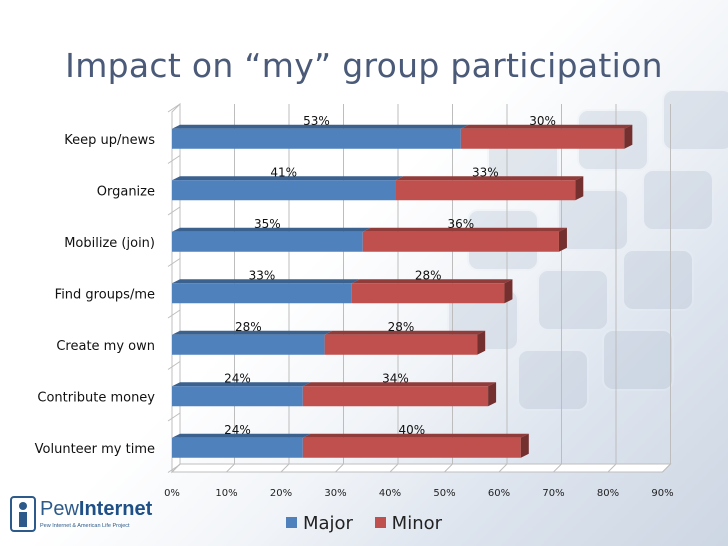  I want to click on data-label: 40%, so click(411, 430).